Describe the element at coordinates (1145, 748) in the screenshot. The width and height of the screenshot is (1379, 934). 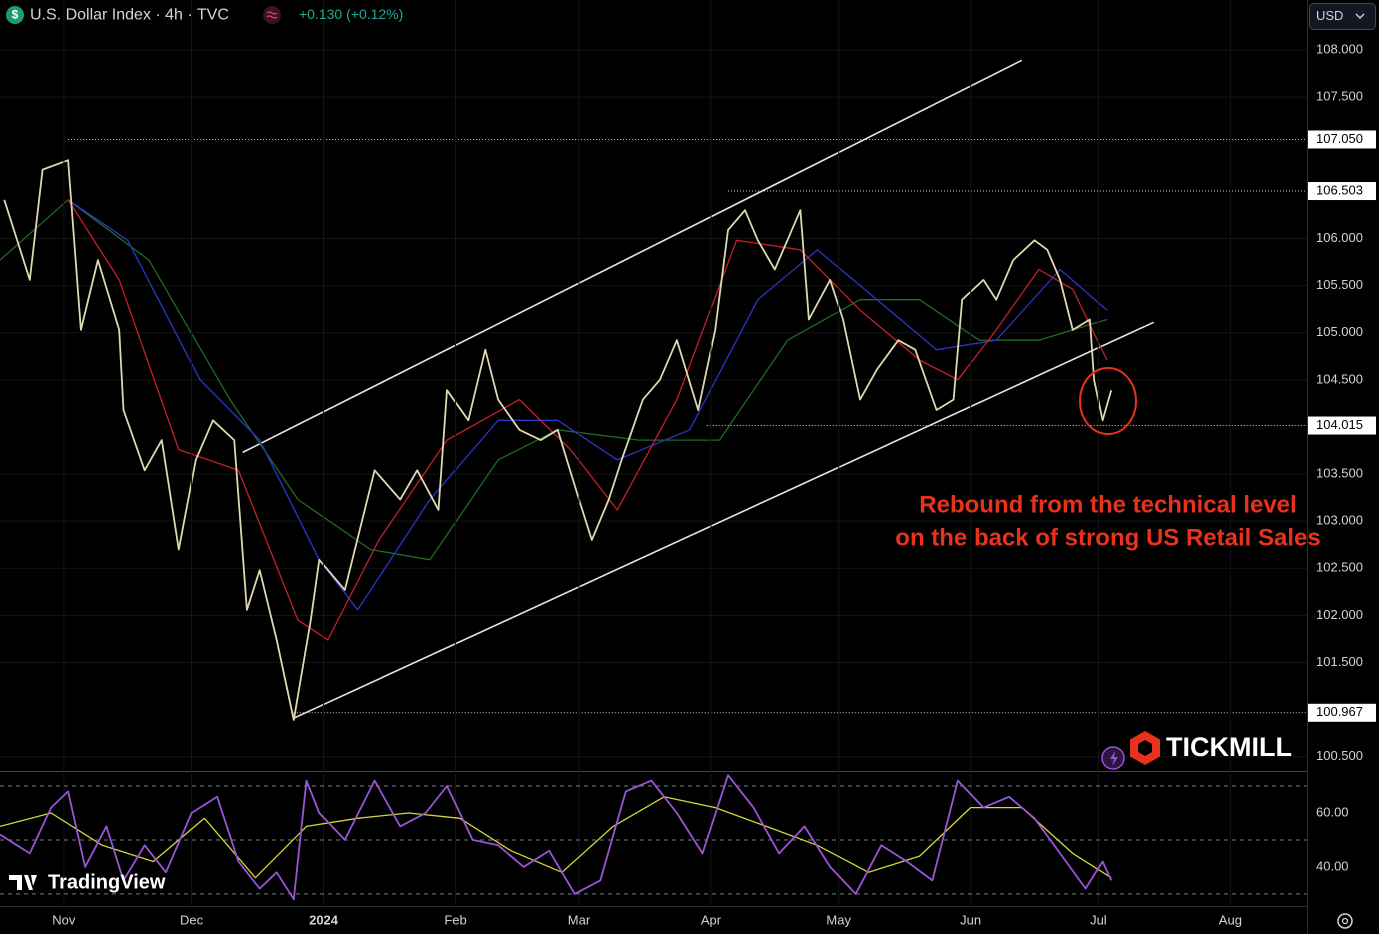
I see `broker-logo-hole` at that location.